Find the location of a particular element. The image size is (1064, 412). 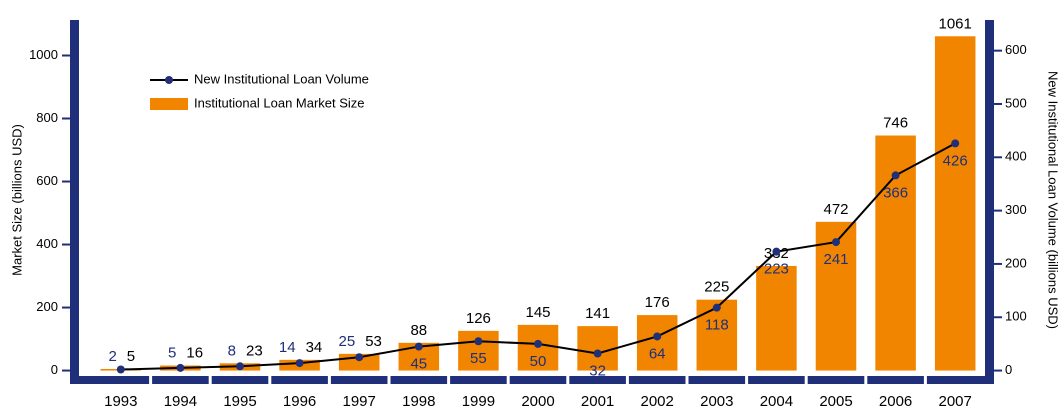

bar-value-label: 5 is located at coordinates (131, 356).